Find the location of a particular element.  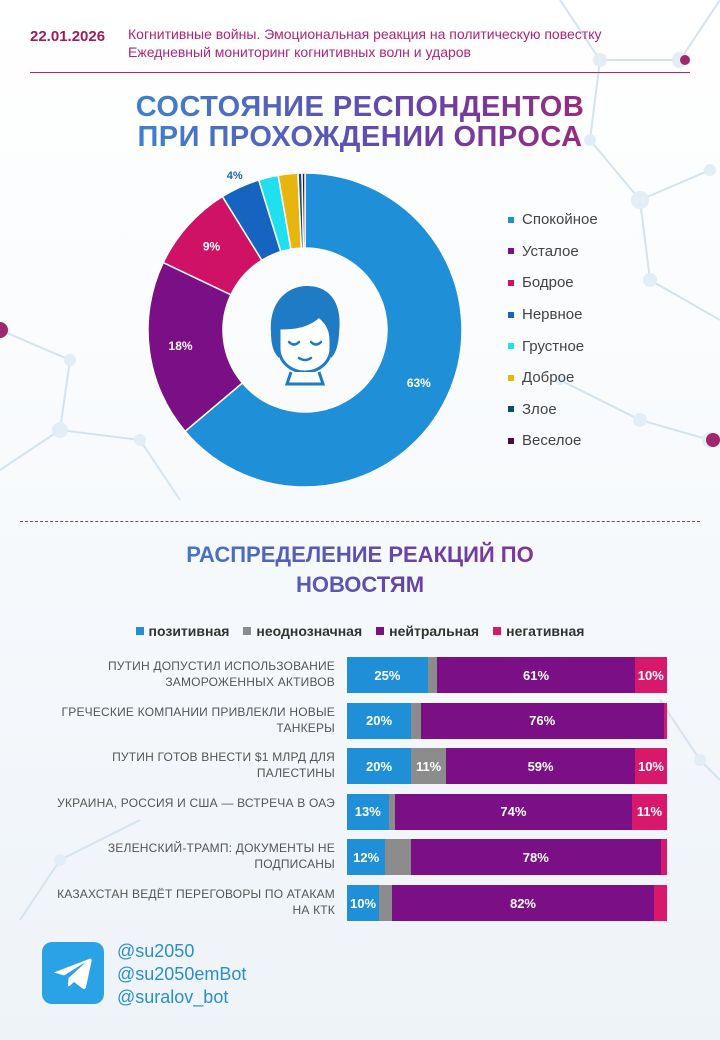

bar-segment-позитивная: 25% is located at coordinates (387, 675).